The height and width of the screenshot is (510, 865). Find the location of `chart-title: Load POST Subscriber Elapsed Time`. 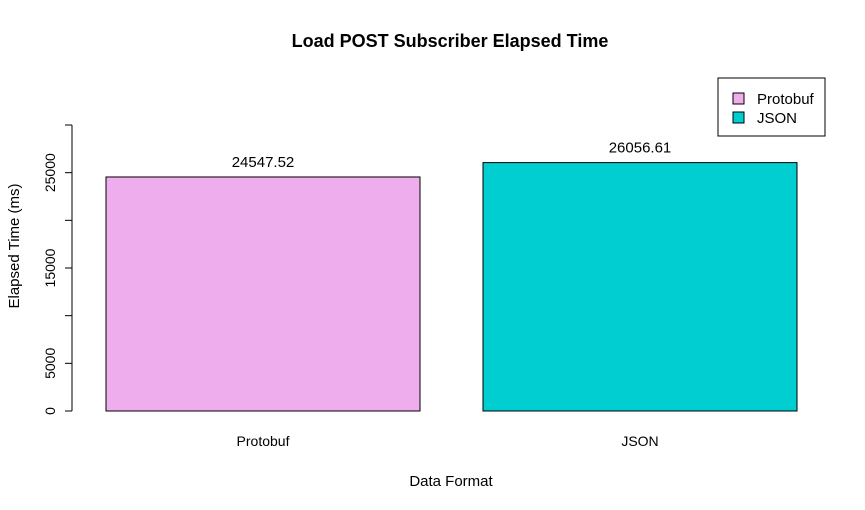

chart-title: Load POST Subscriber Elapsed Time is located at coordinates (450, 41).